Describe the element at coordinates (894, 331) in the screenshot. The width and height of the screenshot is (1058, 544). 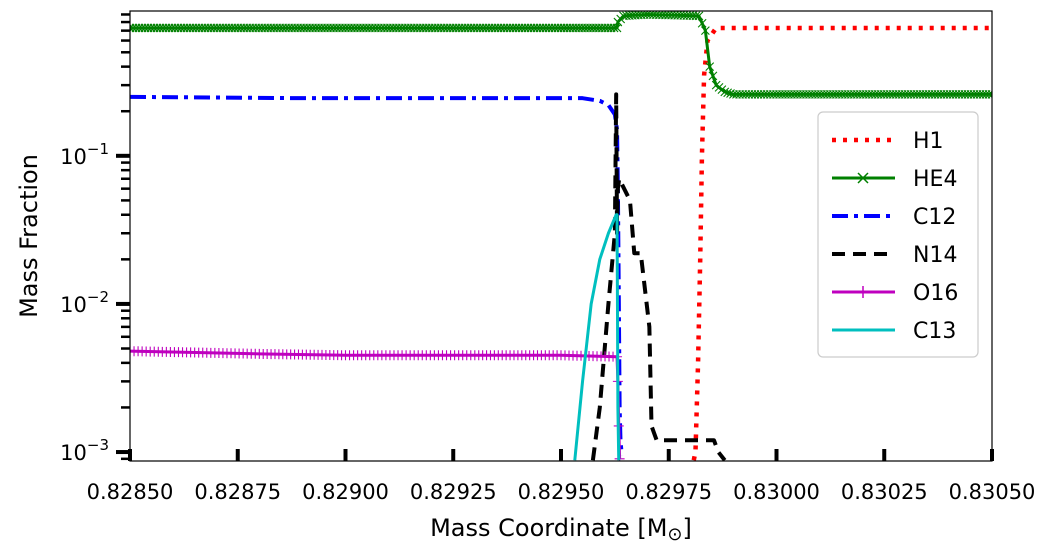
I see `legend-item-c13: C13` at that location.